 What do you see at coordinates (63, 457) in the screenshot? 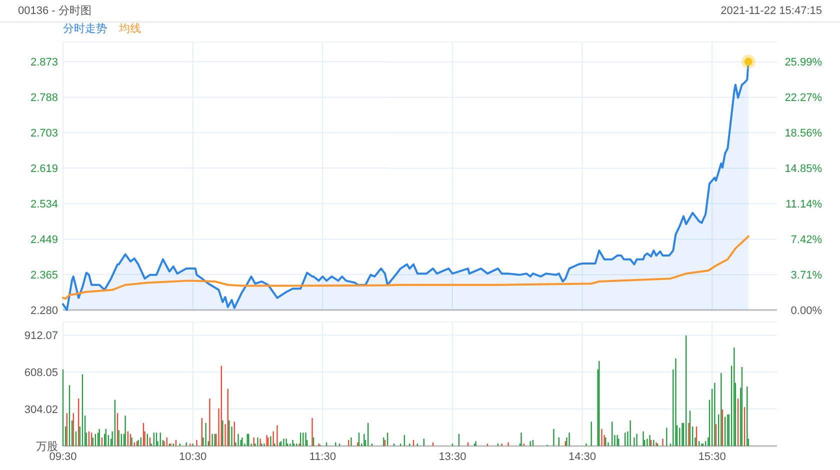
I see `x-tick-label: 09:30` at bounding box center [63, 457].